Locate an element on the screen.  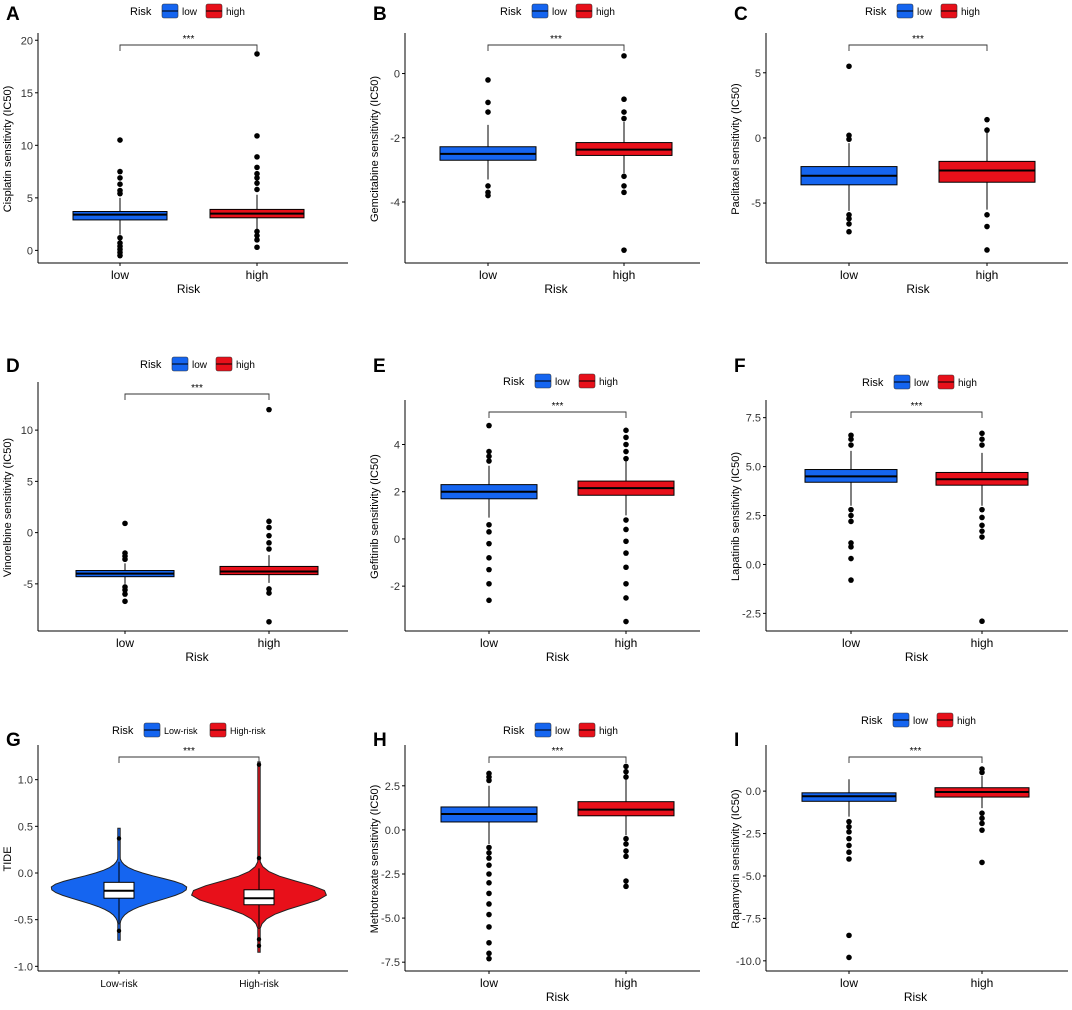
y-tick-label: 20 is located at coordinates (27, 41).